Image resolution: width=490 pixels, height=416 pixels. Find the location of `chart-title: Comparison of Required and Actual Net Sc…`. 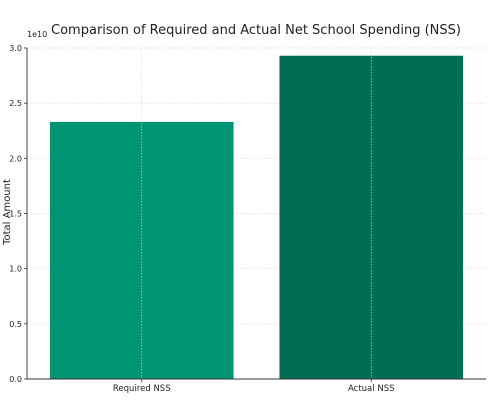

chart-title: Comparison of Required and Actual Net Sc… is located at coordinates (256, 30).